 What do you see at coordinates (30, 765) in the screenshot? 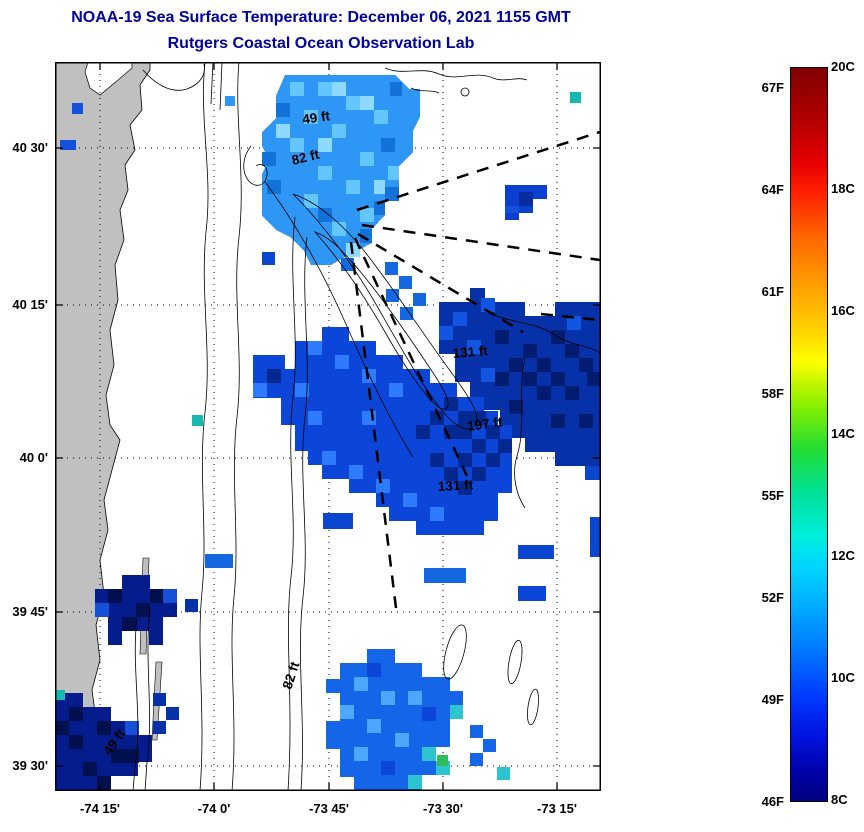
I see `y-tick-label: 39 30'` at bounding box center [30, 765].